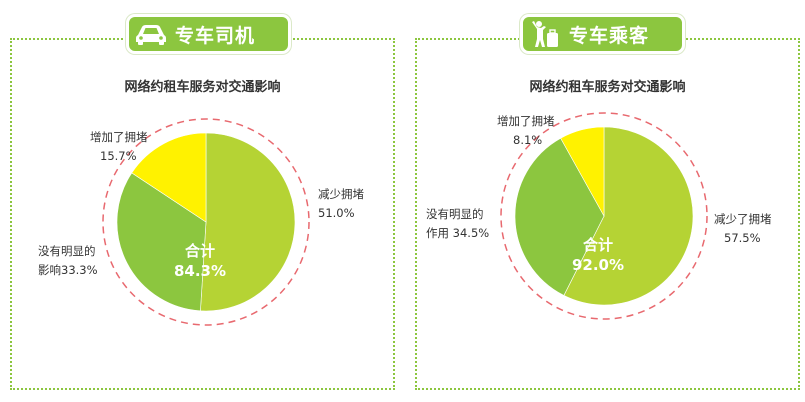 This screenshot has height=402, width=805. I want to click on slice-label-reduce: 减少拥堵 51.0%, so click(341, 203).